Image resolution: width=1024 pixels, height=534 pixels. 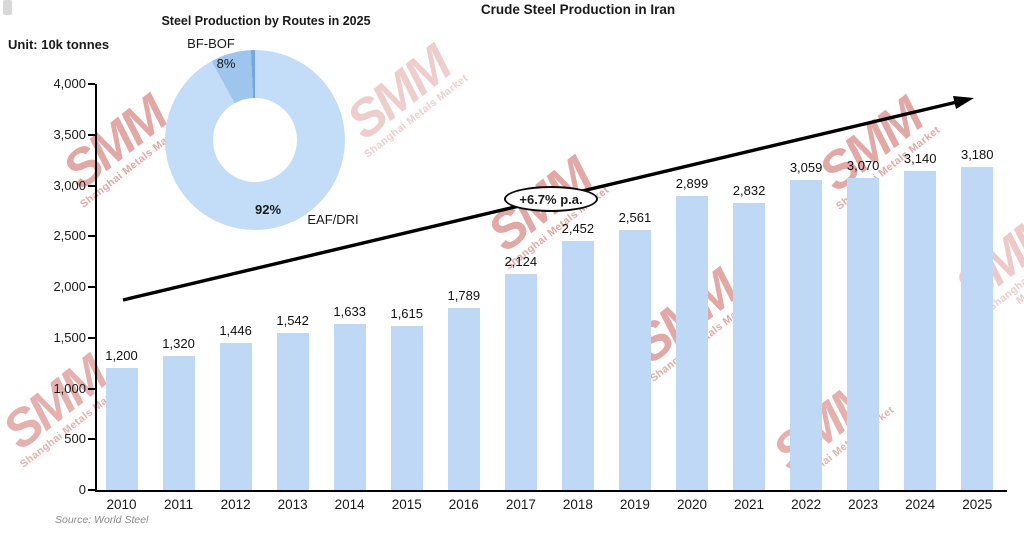 I want to click on donut-slice-label-eafdri: EAF/DRI, so click(x=333, y=219).